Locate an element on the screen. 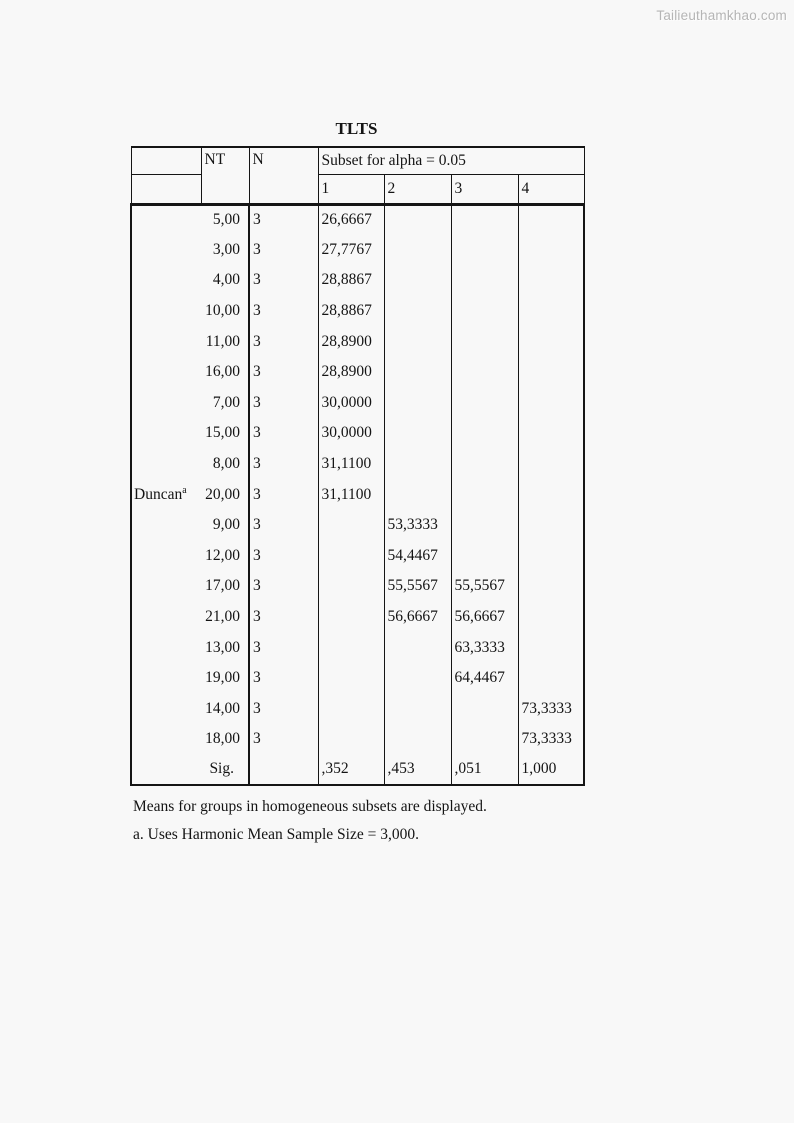 This screenshot has height=1123, width=794. s2-cell: 54,4467 is located at coordinates (418, 556).